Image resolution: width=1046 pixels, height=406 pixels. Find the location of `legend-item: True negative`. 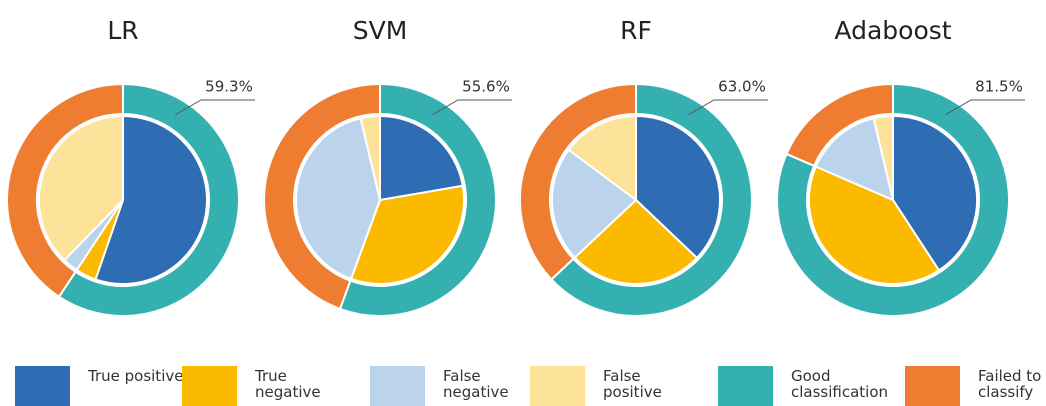

legend-item: True negative is located at coordinates (268, 386).